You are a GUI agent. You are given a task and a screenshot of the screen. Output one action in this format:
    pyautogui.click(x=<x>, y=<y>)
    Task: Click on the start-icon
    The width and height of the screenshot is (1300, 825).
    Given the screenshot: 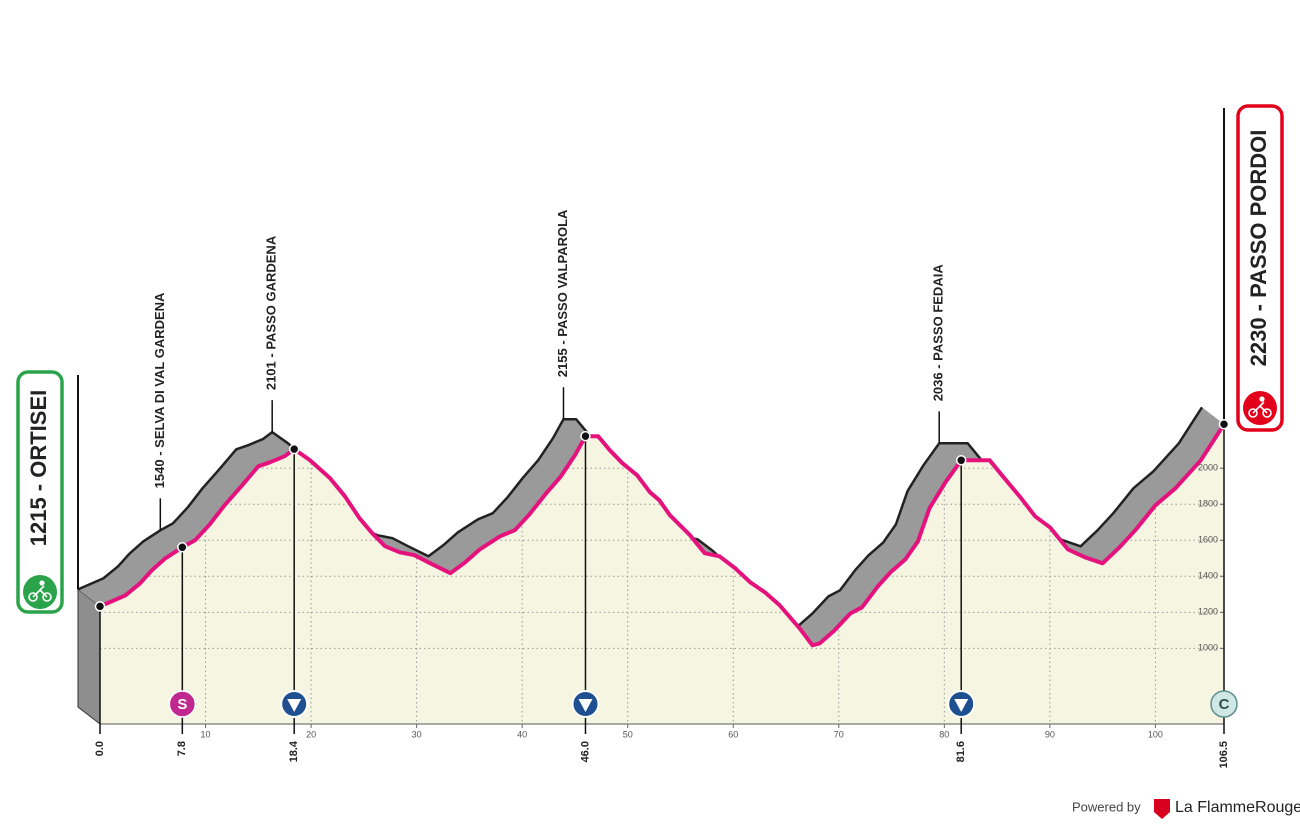 What is the action you would take?
    pyautogui.click(x=40, y=592)
    